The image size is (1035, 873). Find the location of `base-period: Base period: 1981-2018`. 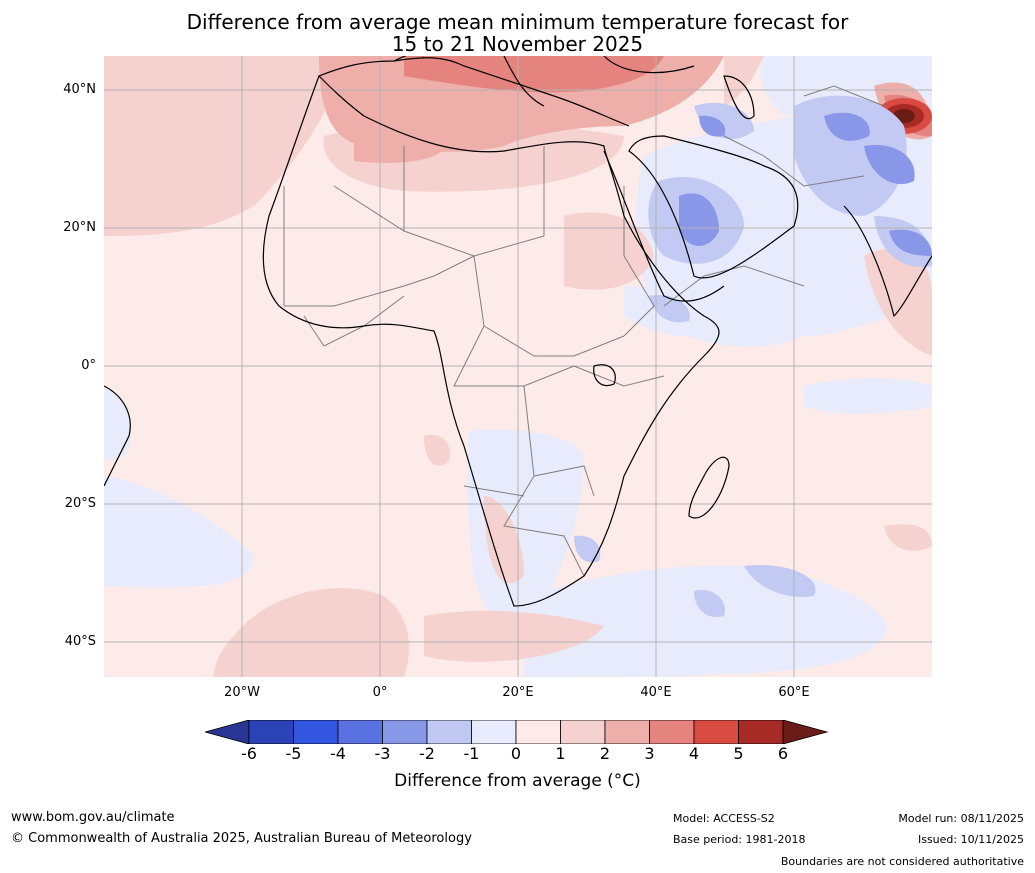

base-period: Base period: 1981-2018 is located at coordinates (739, 839).